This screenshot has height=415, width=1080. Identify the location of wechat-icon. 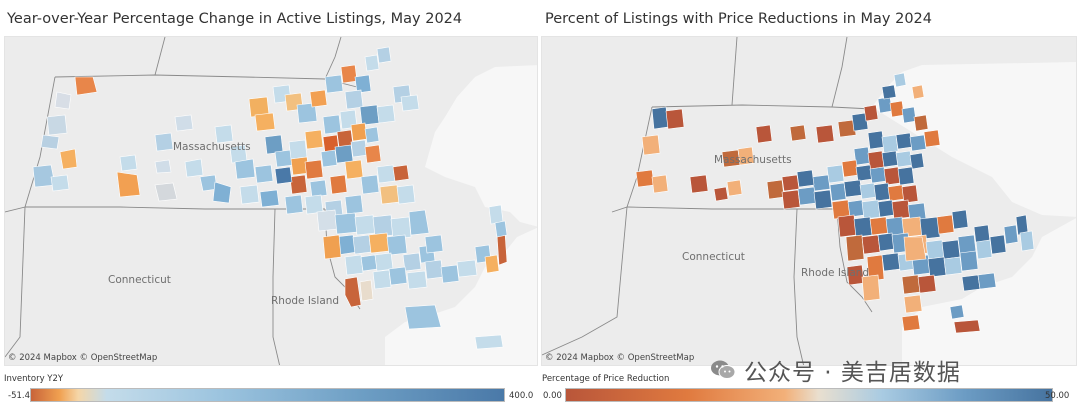
(723, 369).